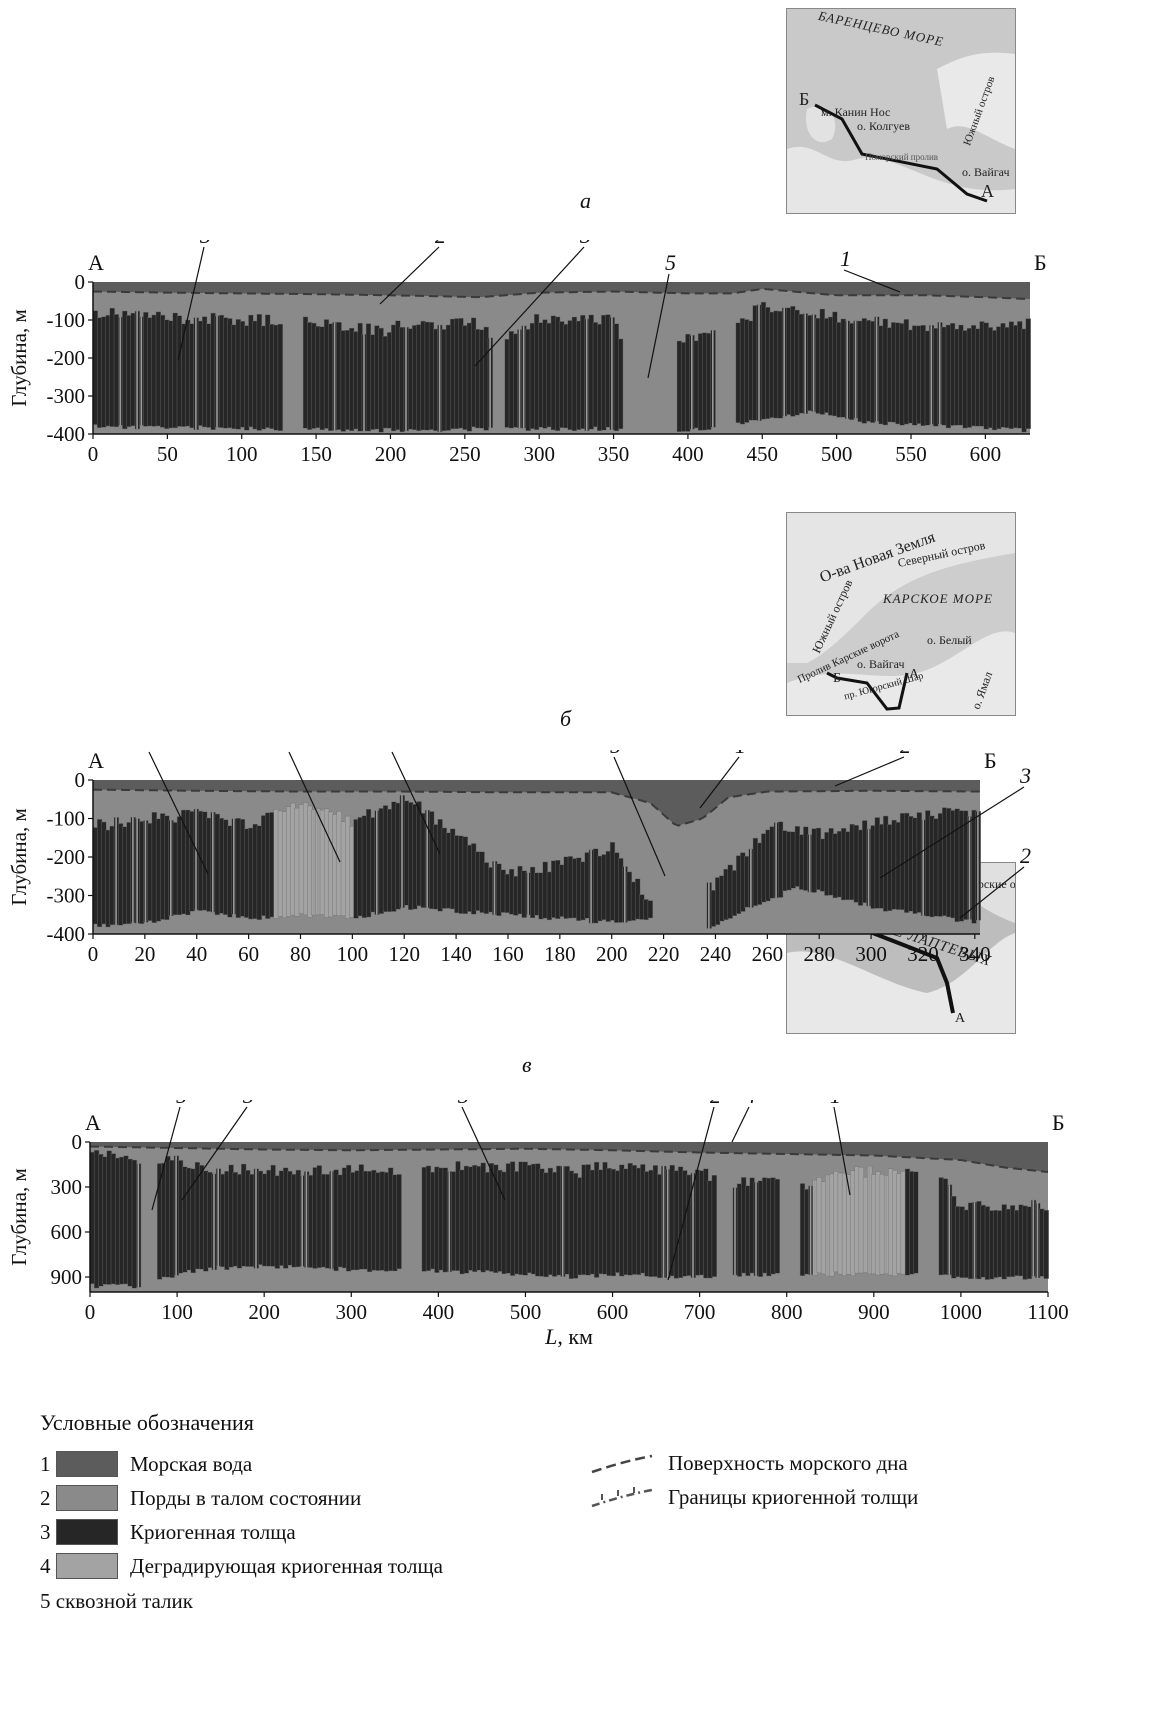 This screenshot has width=1161, height=1709. I want to click on x-tick-label: 300, so click(871, 954).